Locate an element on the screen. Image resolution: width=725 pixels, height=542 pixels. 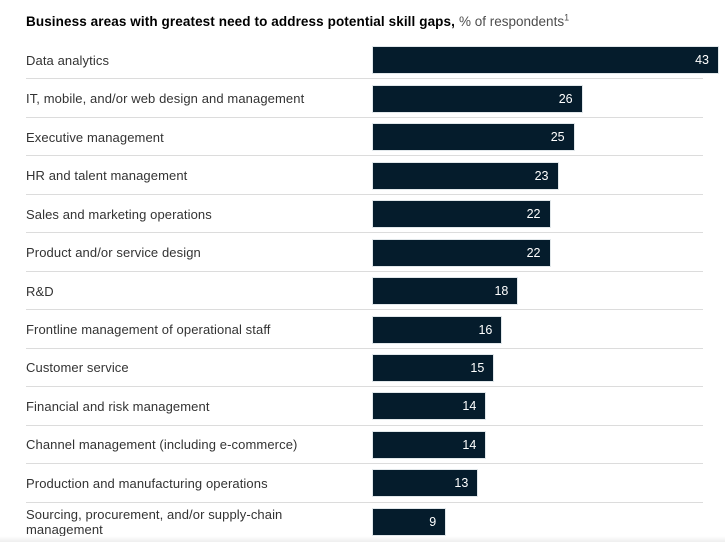
chart-subtitle-text: % of respondents is located at coordinates (512, 21).